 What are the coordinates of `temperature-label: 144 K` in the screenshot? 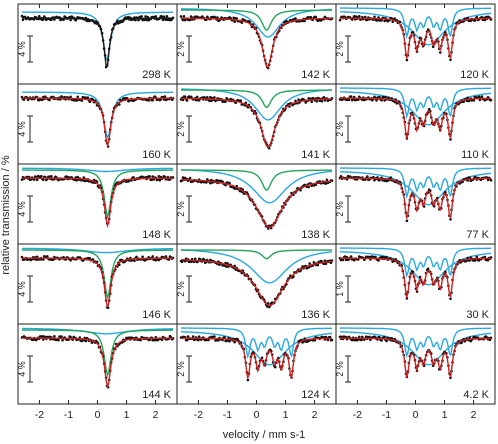 It's located at (156, 395).